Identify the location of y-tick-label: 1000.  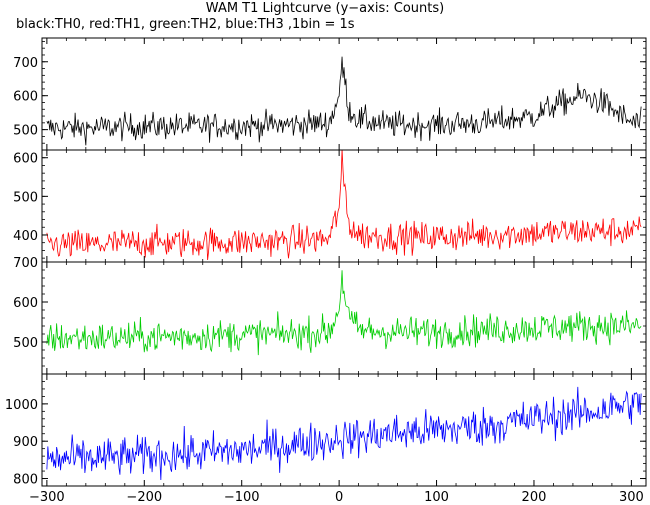
(21, 405).